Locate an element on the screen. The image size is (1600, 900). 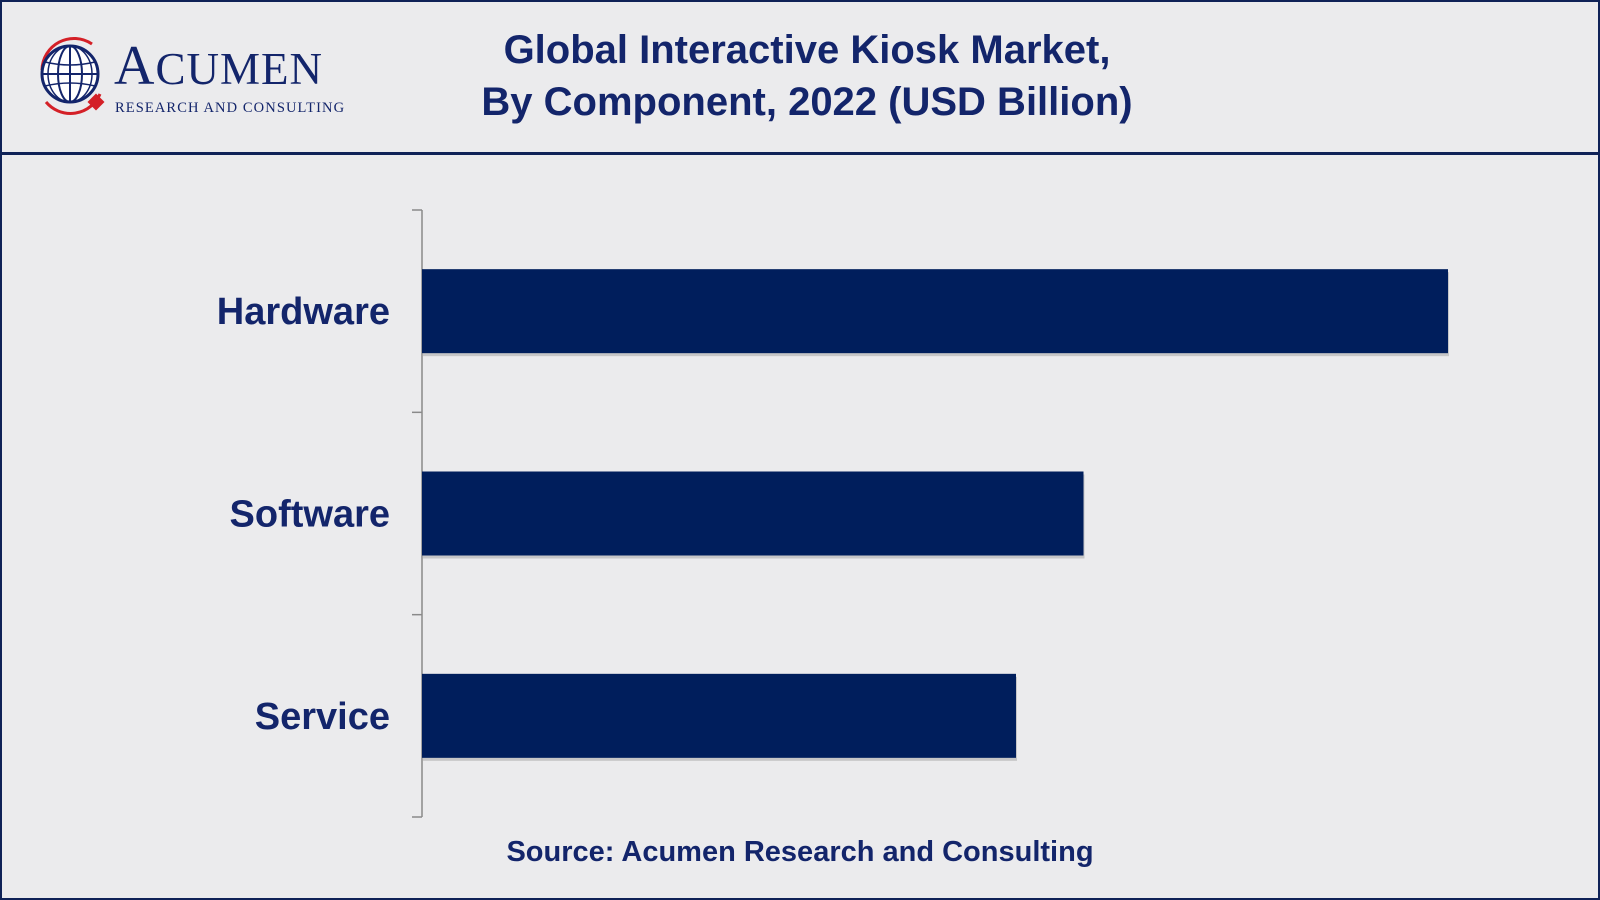
chart-title-line-1: Global Interactive Kiosk Market, is located at coordinates (807, 50).